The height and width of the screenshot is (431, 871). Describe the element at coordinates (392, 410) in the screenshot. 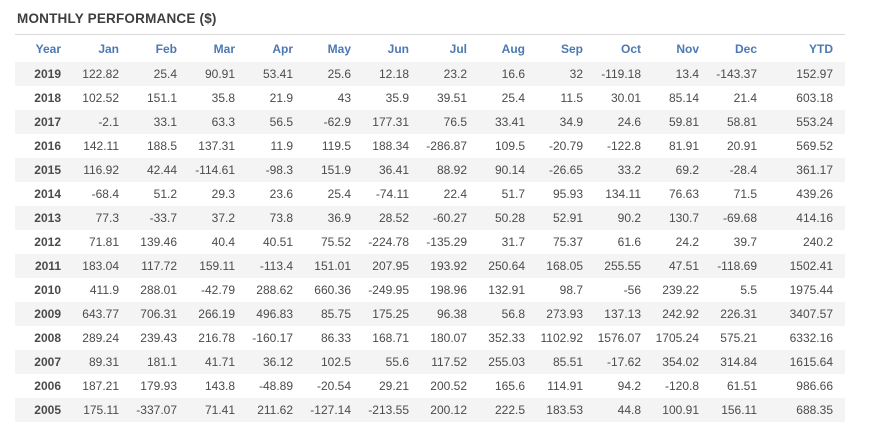

I see `cell-2005-jun: -213.55` at that location.